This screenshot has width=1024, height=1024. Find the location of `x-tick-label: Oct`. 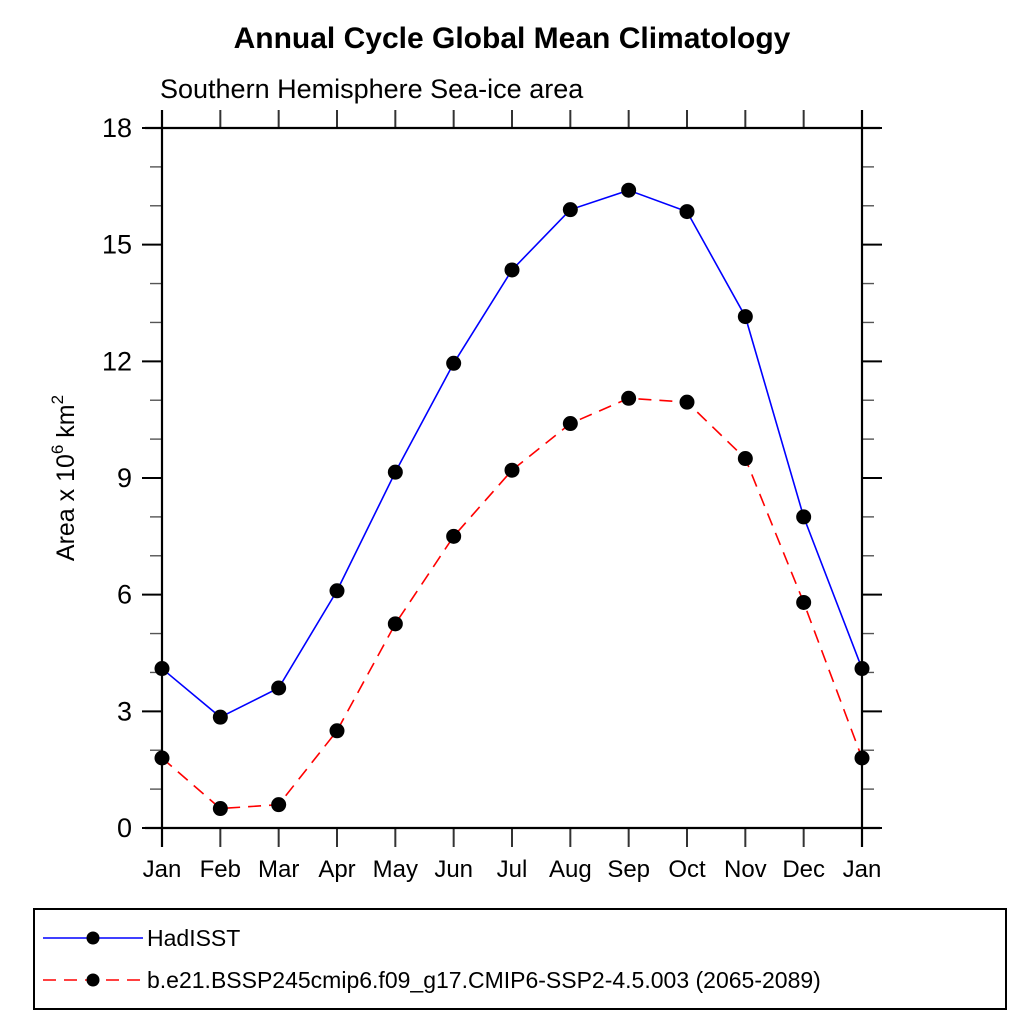

x-tick-label: Oct is located at coordinates (687, 869).